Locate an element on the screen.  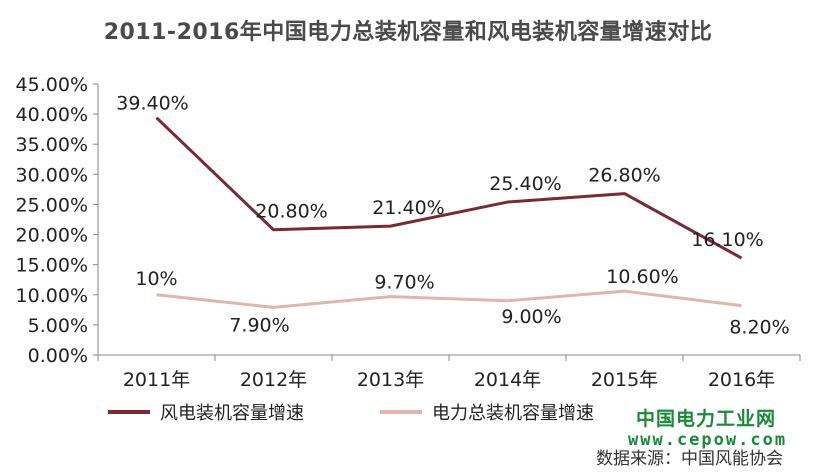
y-tick-label: 25.00% is located at coordinates (52, 205).